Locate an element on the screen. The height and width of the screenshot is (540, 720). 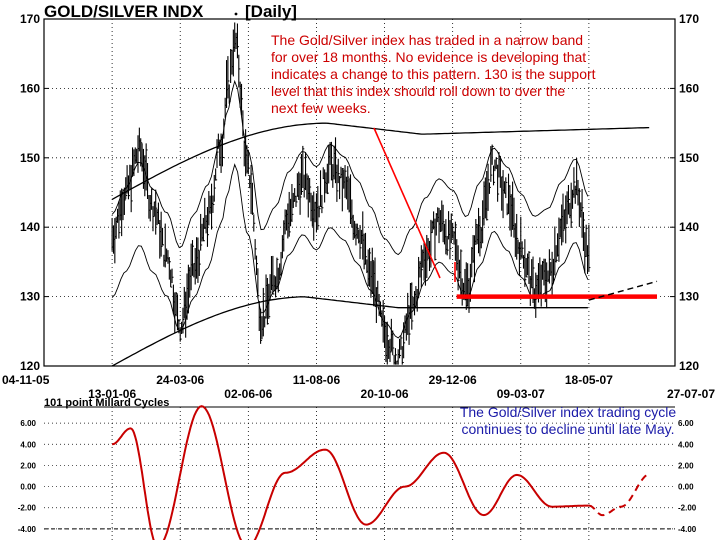
chart-subtitle: [Daily] is located at coordinates (271, 11).